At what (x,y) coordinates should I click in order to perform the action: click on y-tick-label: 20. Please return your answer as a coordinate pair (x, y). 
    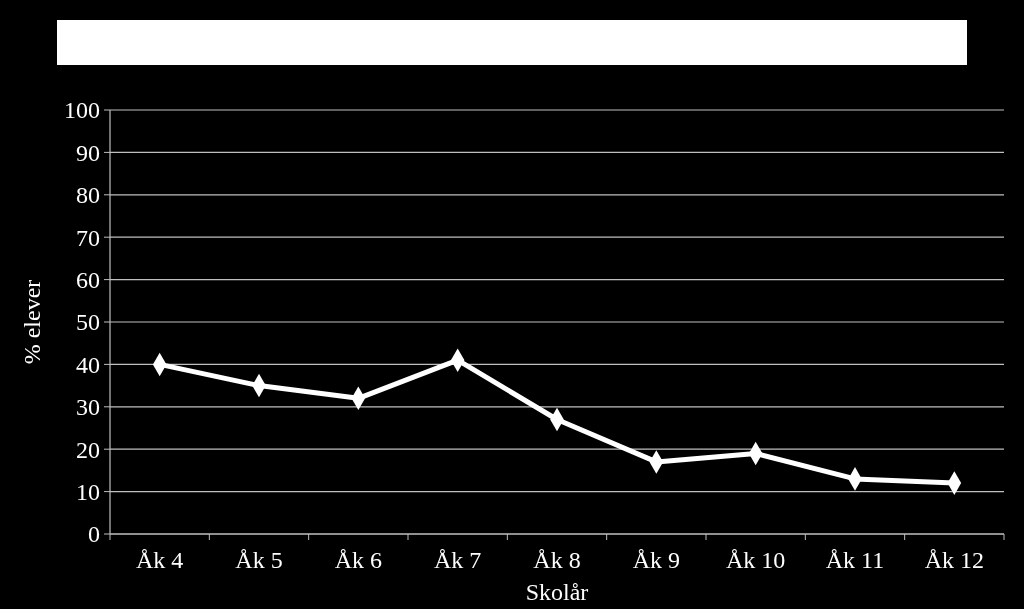
    Looking at the image, I should click on (88, 449).